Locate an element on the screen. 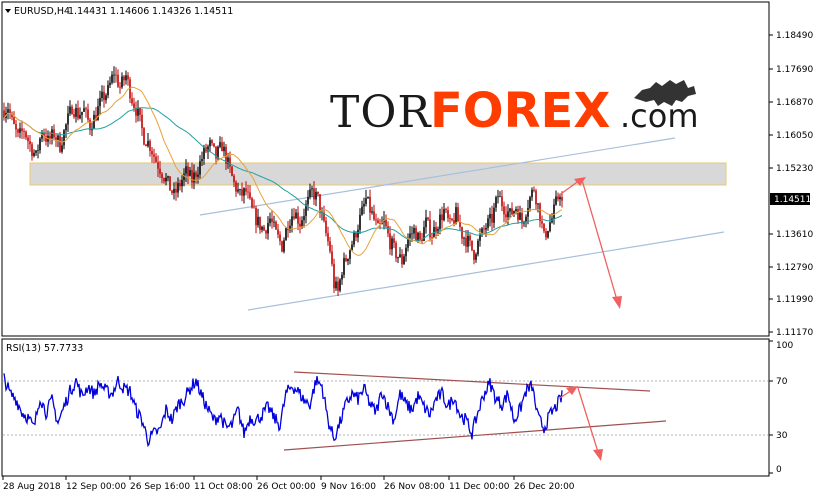  rsi-tick-70: 70 is located at coordinates (778, 382).